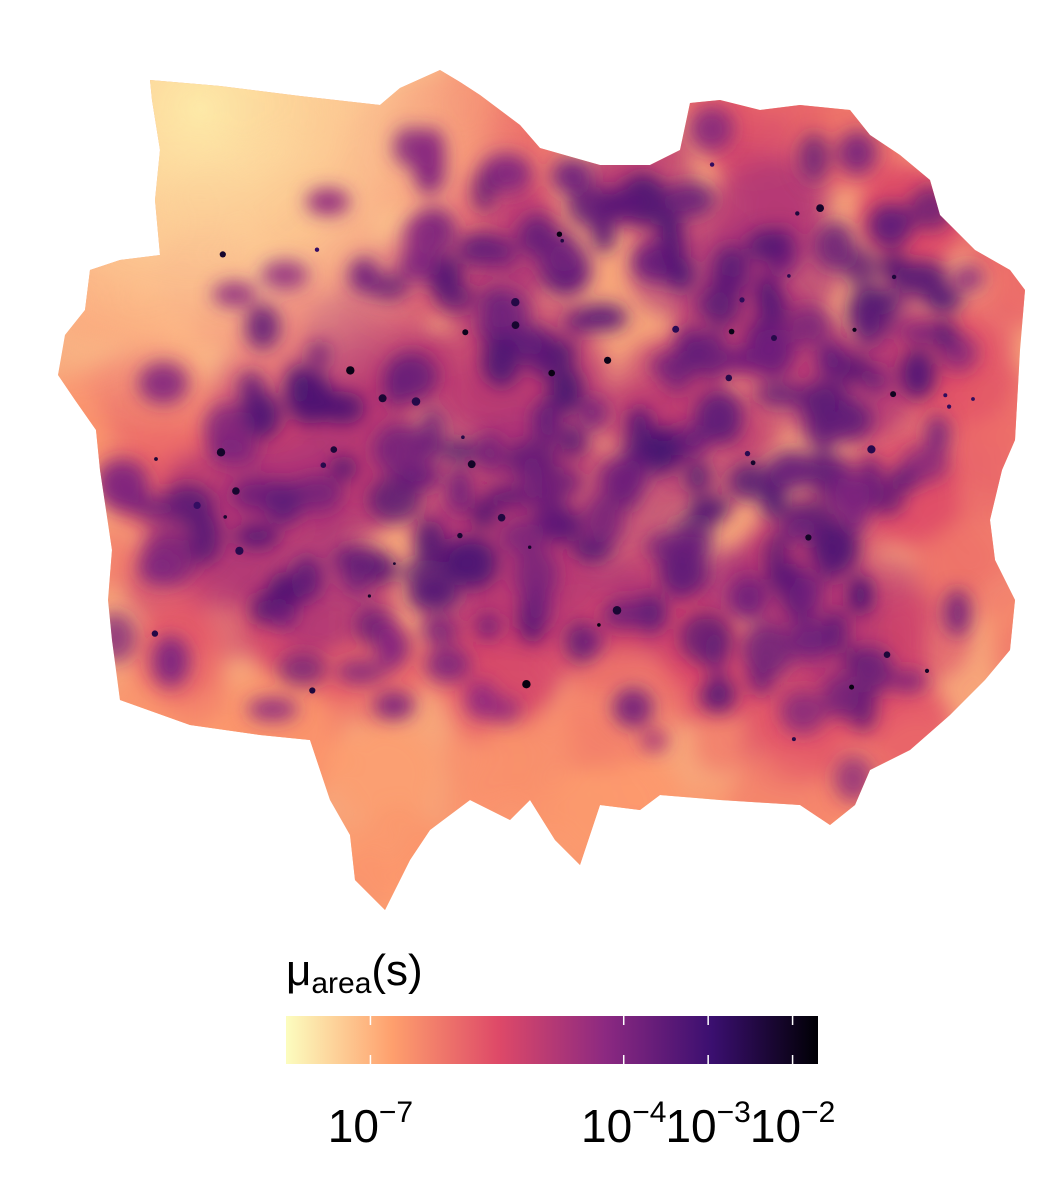  What do you see at coordinates (623, 1124) in the screenshot?
I see `legend-tick-label-1: 10⁻⁴` at bounding box center [623, 1124].